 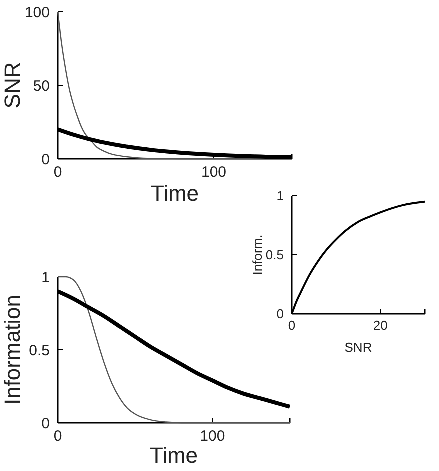 What do you see at coordinates (380, 325) in the screenshot?
I see `x-tick-label: 20` at bounding box center [380, 325].